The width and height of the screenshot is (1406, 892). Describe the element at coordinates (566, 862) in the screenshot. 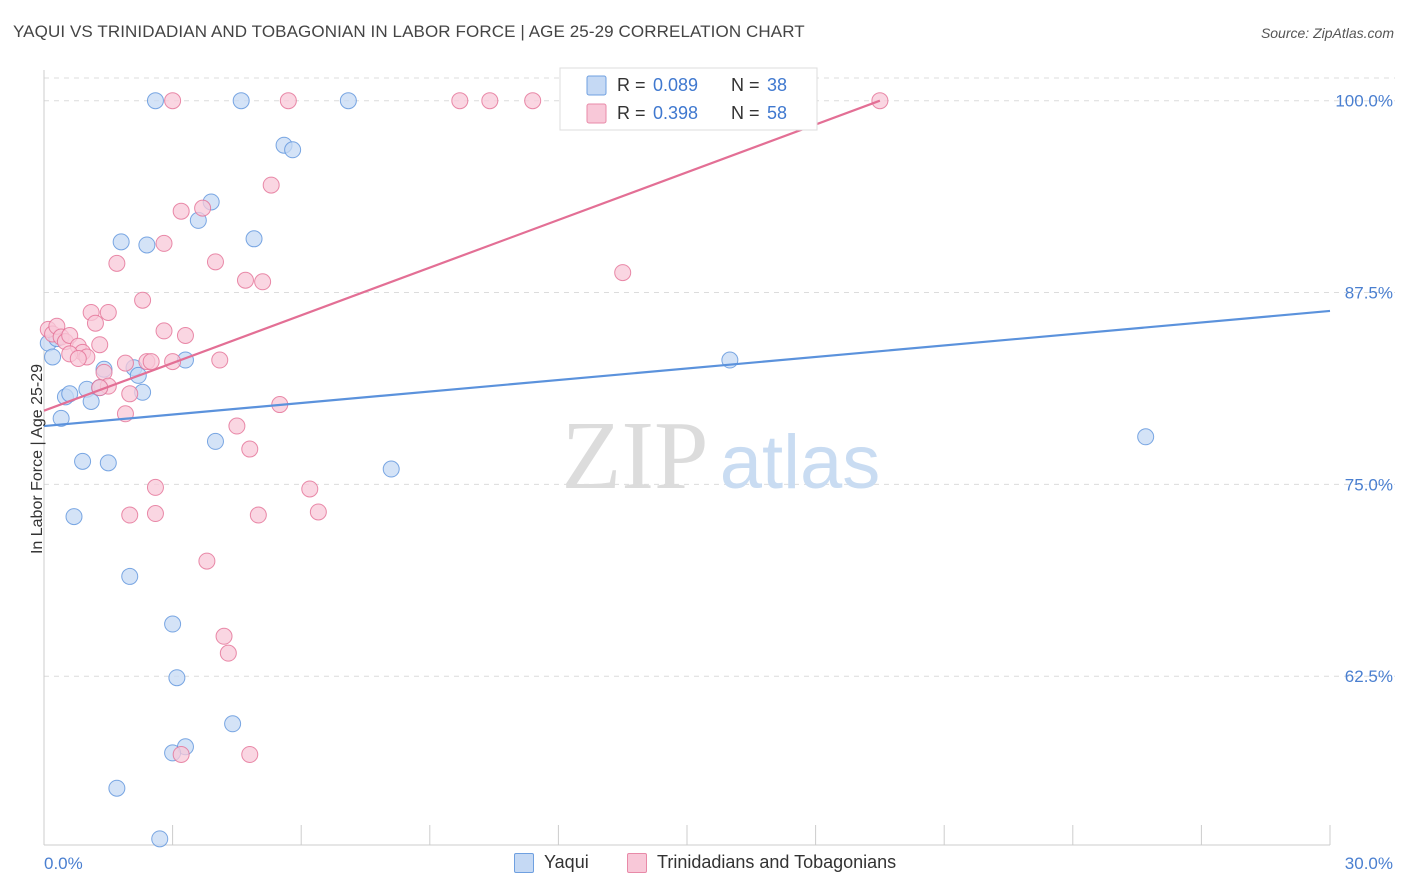

I see `legend-label-yaqui: Yaqui` at that location.